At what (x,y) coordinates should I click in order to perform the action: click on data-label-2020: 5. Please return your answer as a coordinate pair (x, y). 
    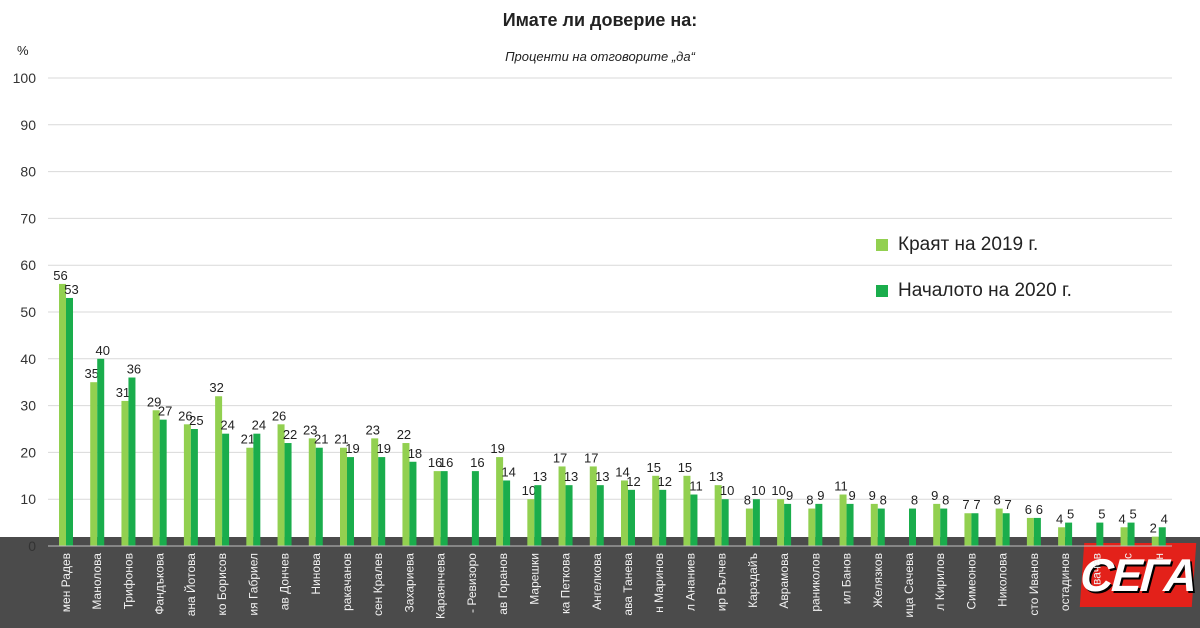
    Looking at the image, I should click on (1132, 514).